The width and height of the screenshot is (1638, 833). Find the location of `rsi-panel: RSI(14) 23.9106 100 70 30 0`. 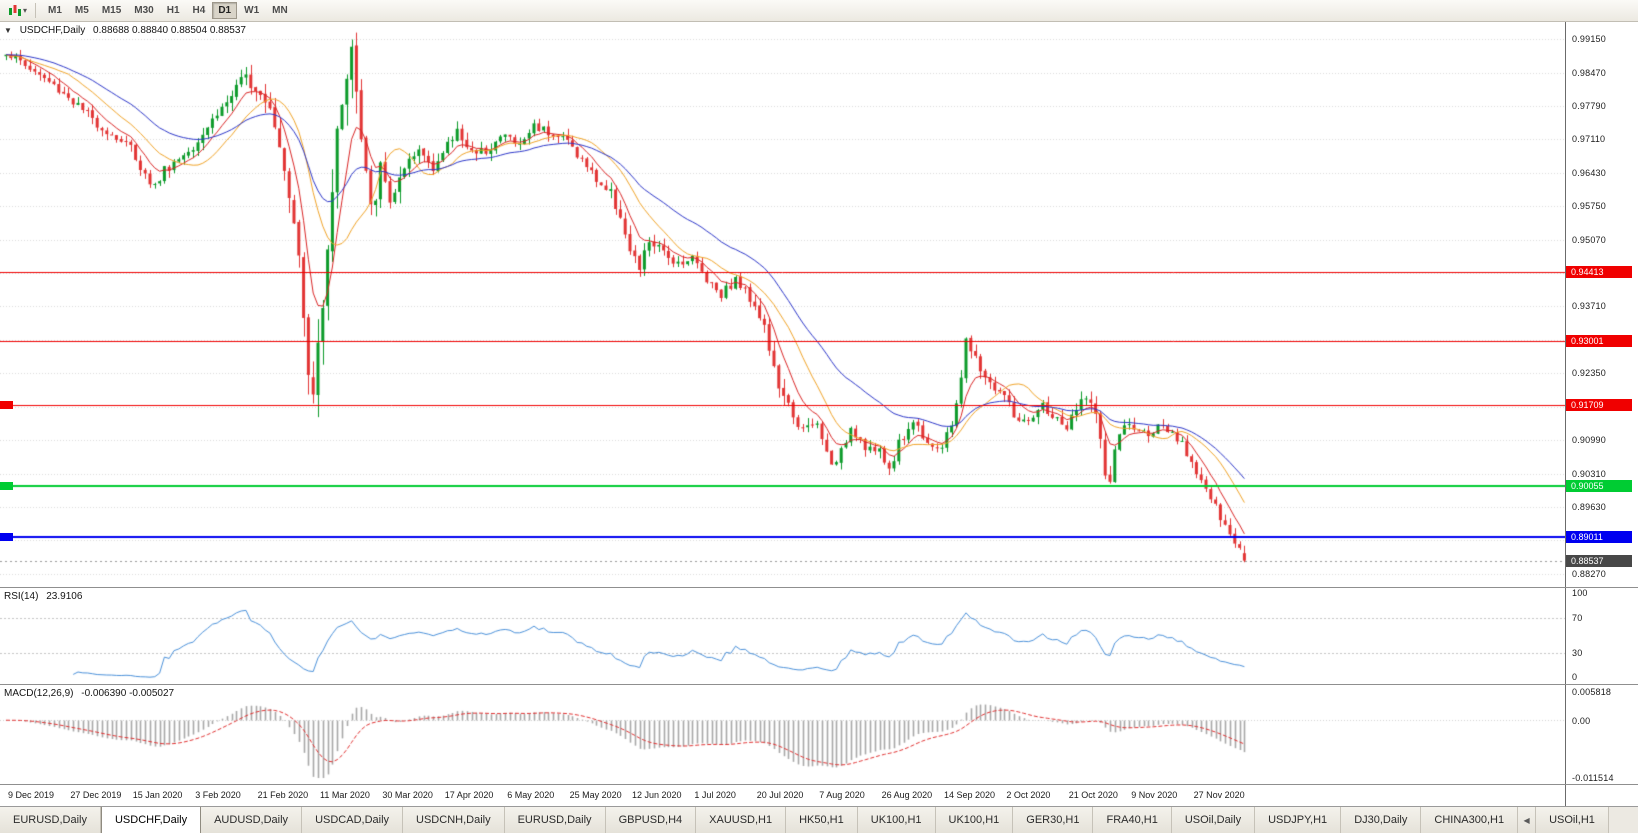

rsi-panel: RSI(14) 23.9106 100 70 30 0 is located at coordinates (819, 636).